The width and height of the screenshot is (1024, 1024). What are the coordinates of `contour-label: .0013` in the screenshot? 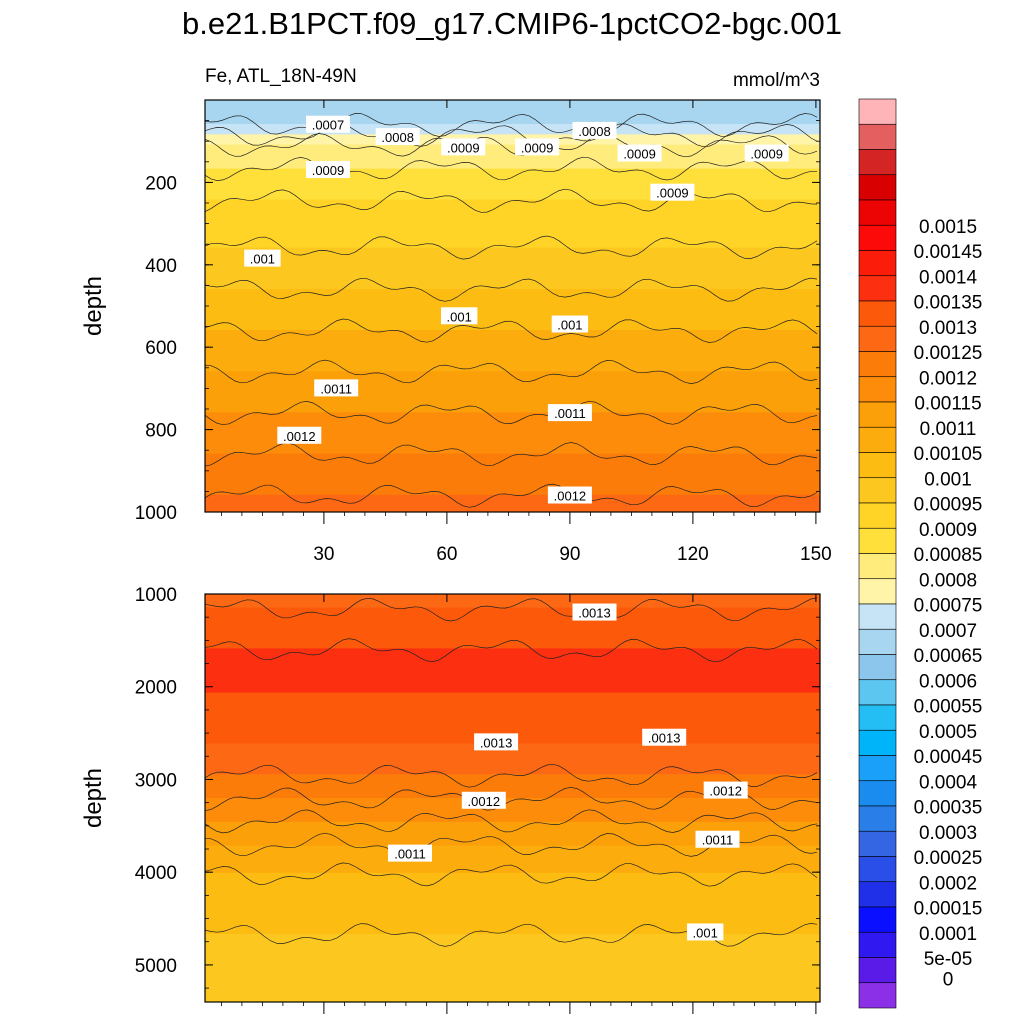 It's located at (594, 612).